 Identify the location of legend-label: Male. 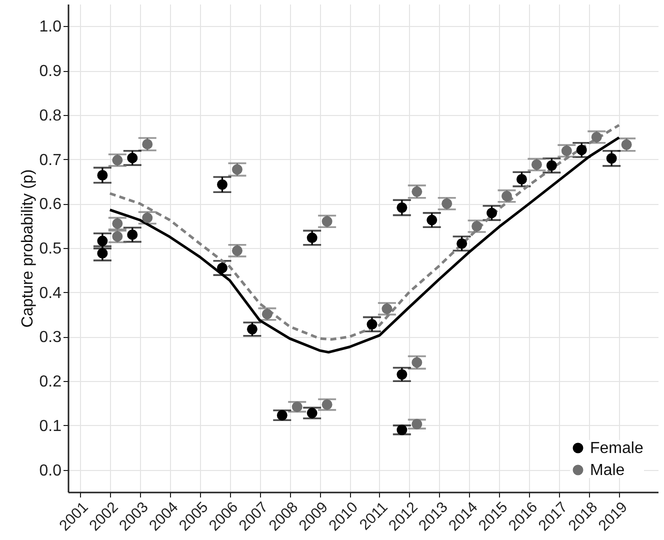
(607, 470).